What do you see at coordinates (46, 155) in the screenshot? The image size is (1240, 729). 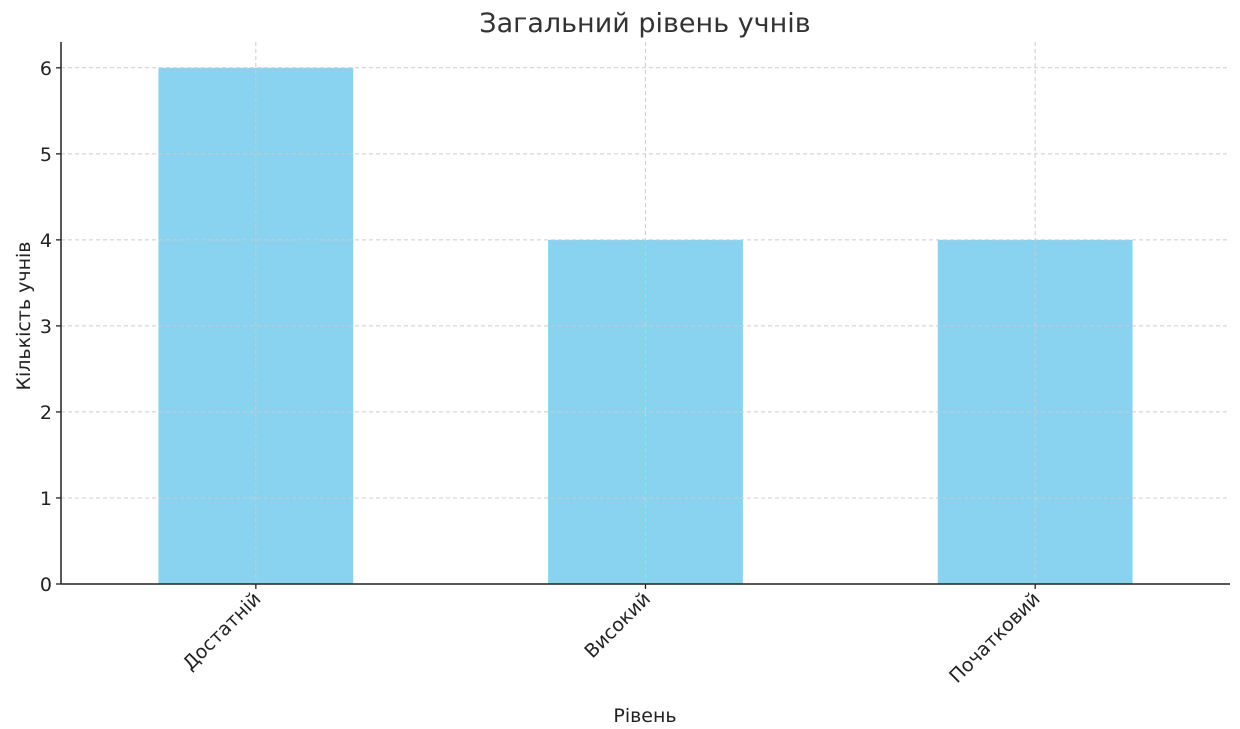 I see `y-tick-label: 5` at bounding box center [46, 155].